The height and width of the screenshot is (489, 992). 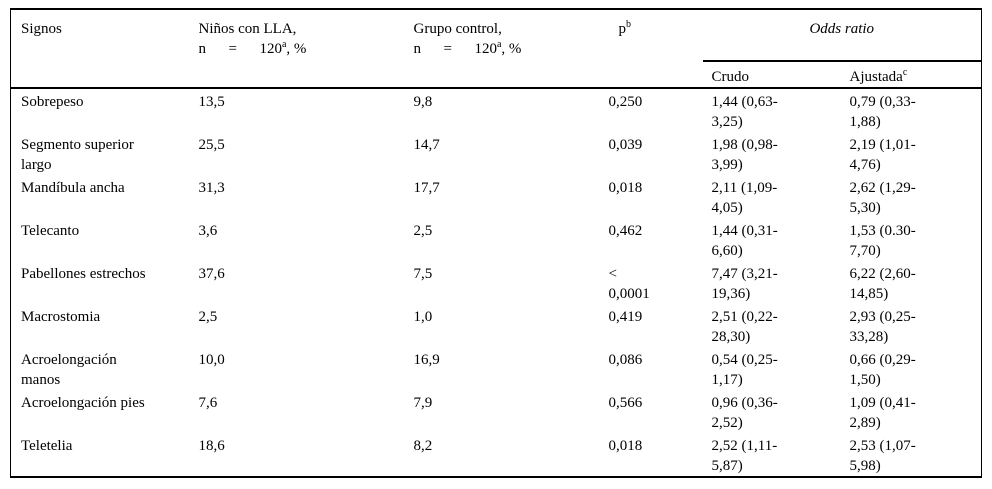 What do you see at coordinates (455, 49) in the screenshot?
I see `control-header-line2: n = 120` at bounding box center [455, 49].